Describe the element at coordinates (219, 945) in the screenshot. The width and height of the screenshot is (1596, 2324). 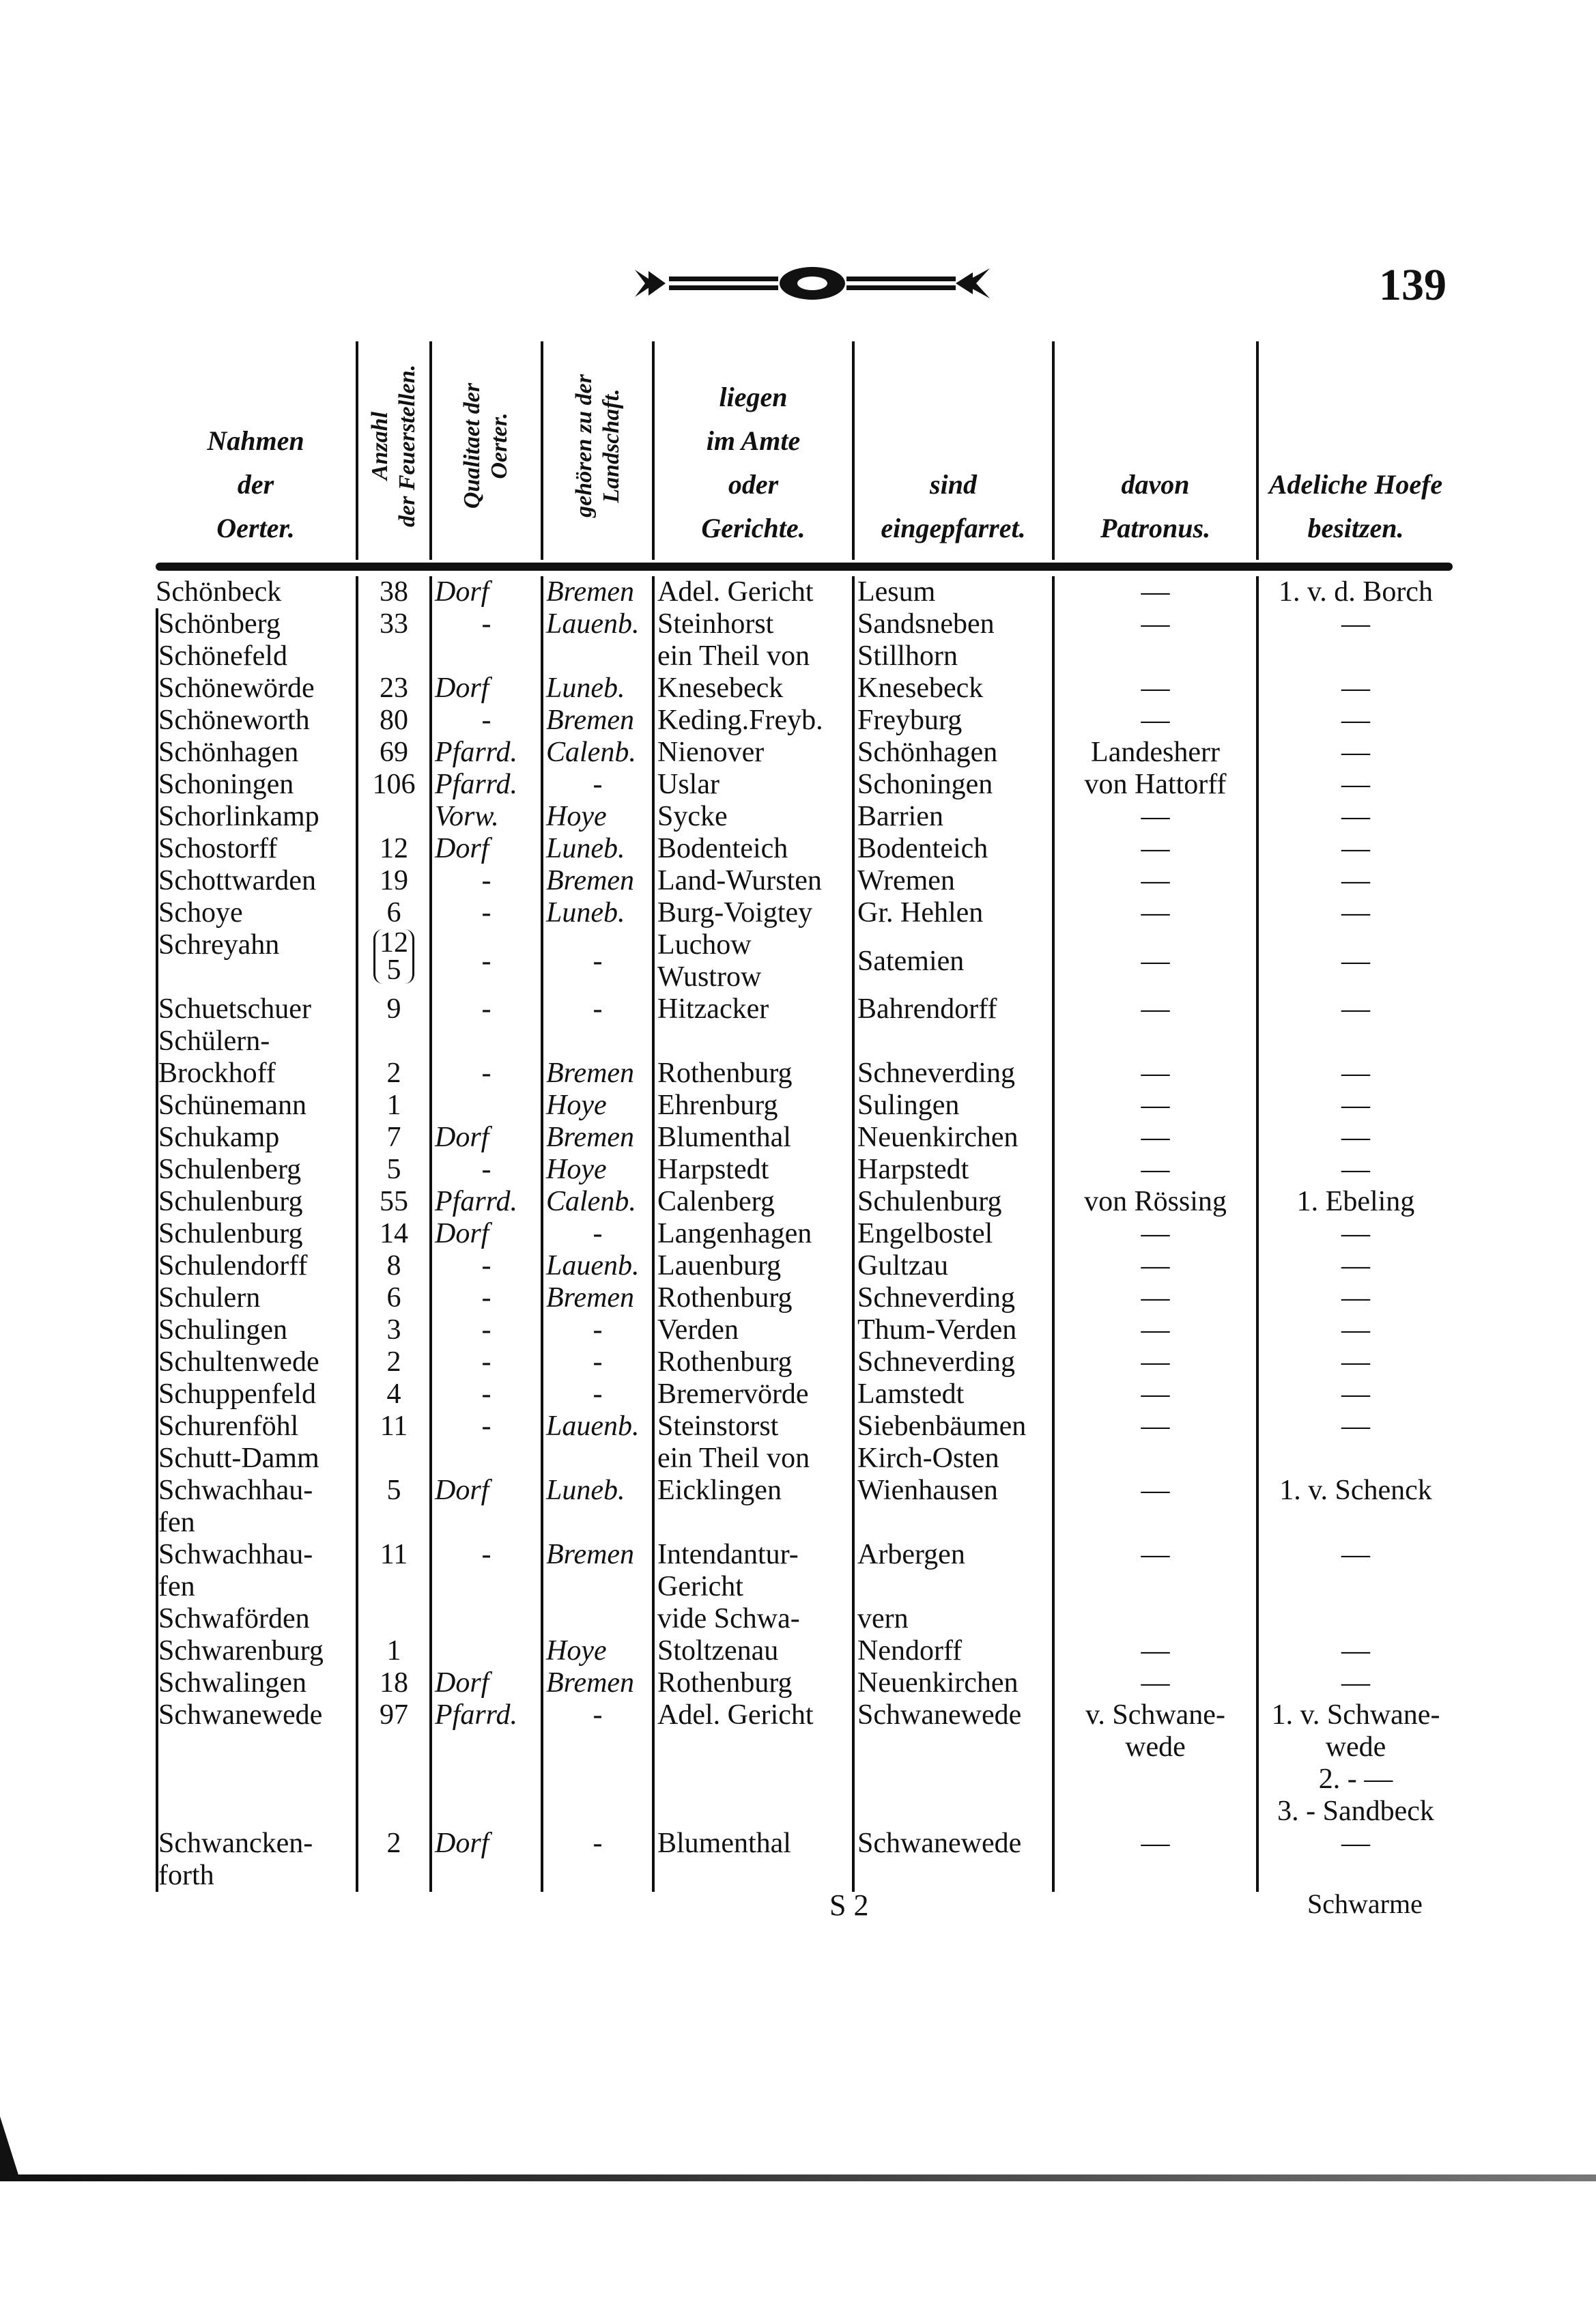
I see `cell-text: Schreyahn` at that location.